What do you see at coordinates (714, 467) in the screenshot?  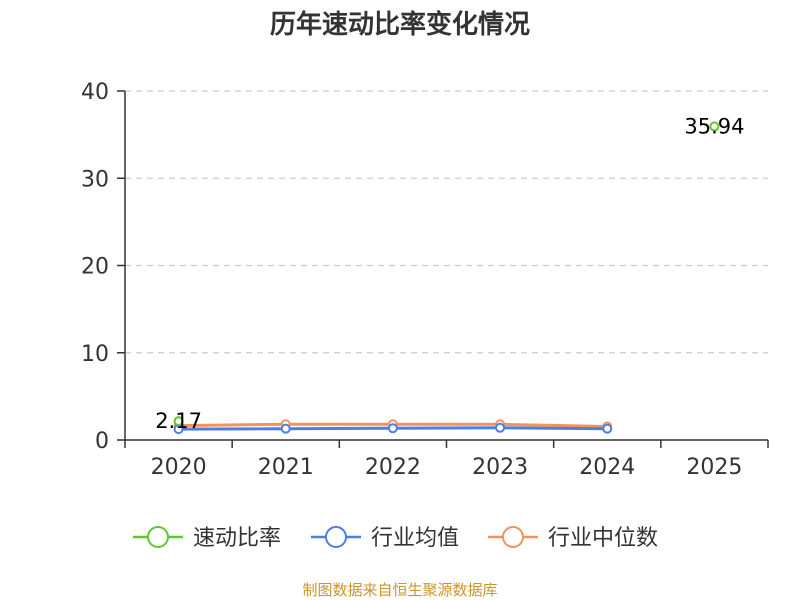 I see `x-tick-label: 2025` at bounding box center [714, 467].